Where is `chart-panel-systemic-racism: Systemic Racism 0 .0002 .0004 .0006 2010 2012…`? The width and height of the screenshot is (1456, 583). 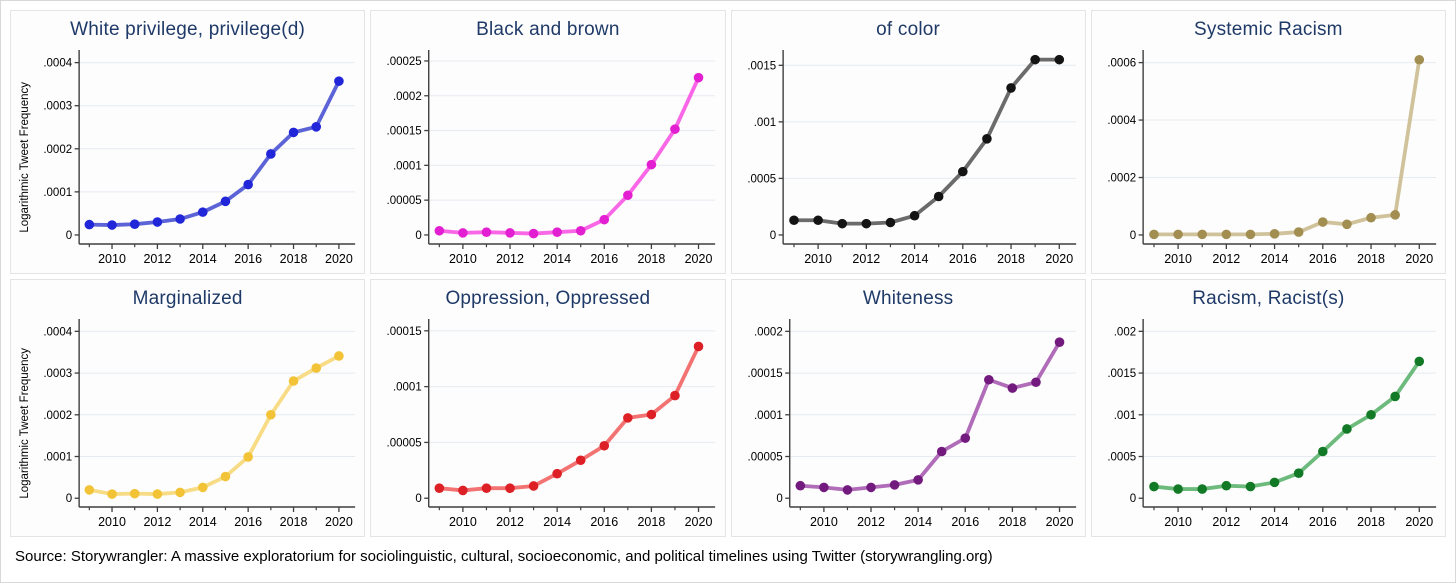
chart-panel-systemic-racism: Systemic Racism 0 .0002 .0004 .0006 2010 2012… is located at coordinates (1268, 142).